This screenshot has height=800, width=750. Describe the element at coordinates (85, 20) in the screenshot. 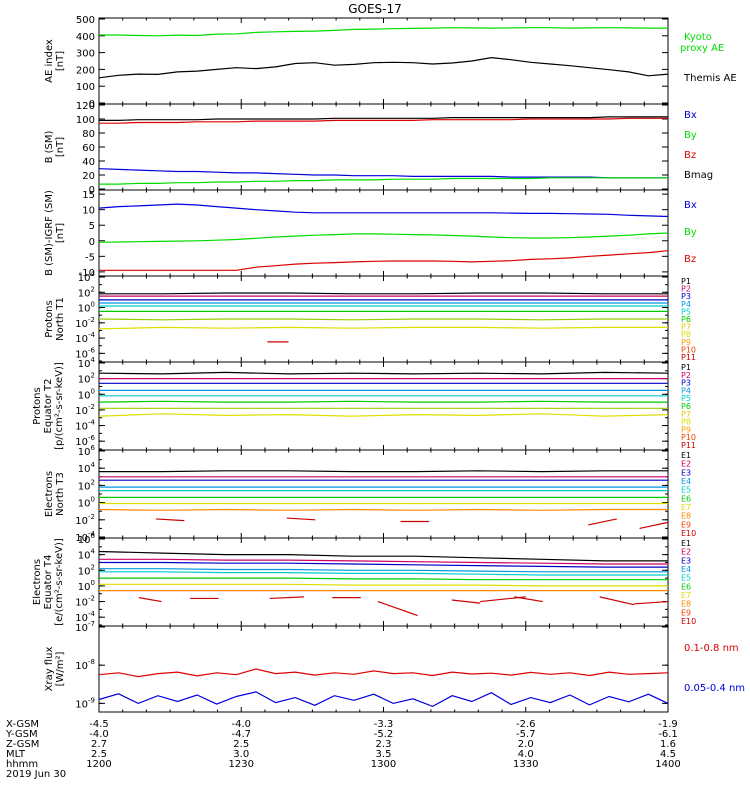

I see `y-tick-label: 500` at that location.